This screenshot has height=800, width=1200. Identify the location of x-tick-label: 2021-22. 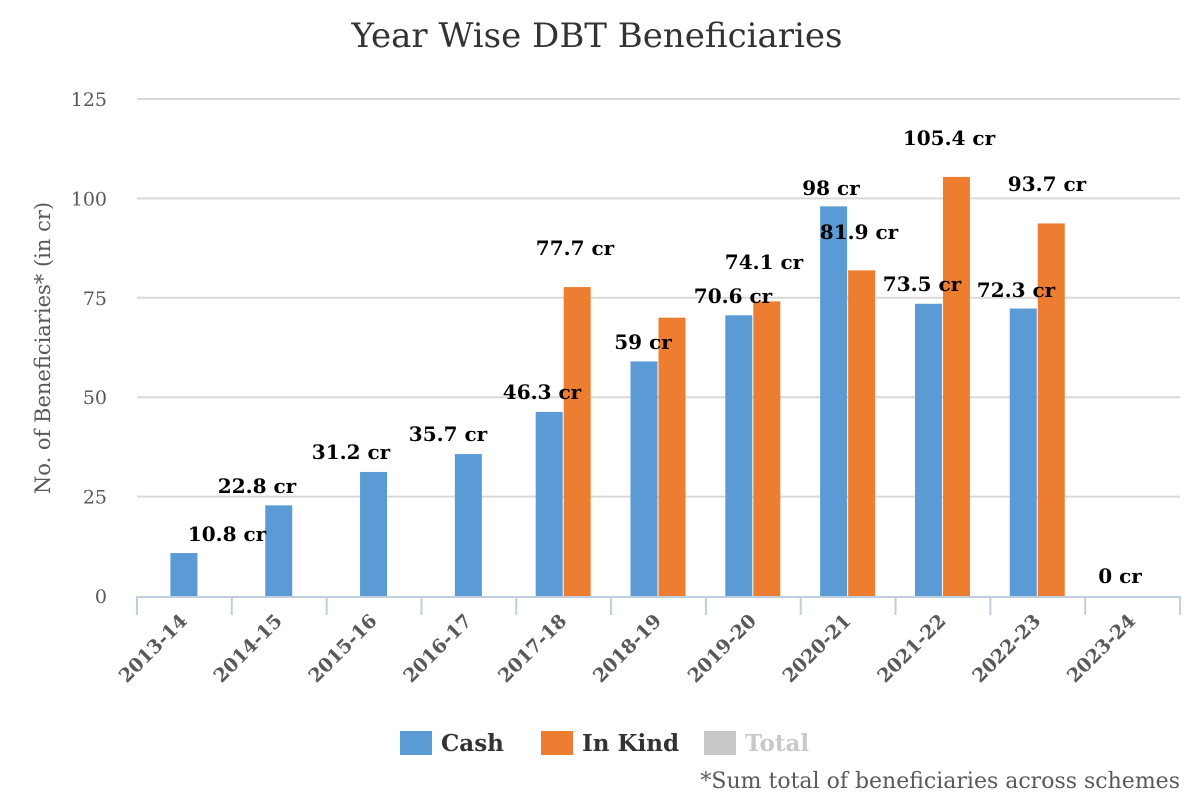
(911, 648).